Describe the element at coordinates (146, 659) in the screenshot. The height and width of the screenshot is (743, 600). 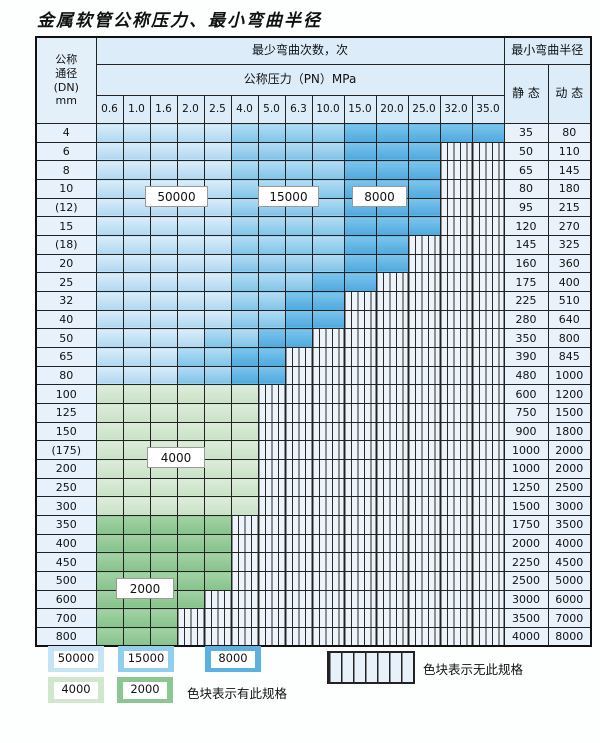
I see `legend-swatch-value: 15000` at that location.